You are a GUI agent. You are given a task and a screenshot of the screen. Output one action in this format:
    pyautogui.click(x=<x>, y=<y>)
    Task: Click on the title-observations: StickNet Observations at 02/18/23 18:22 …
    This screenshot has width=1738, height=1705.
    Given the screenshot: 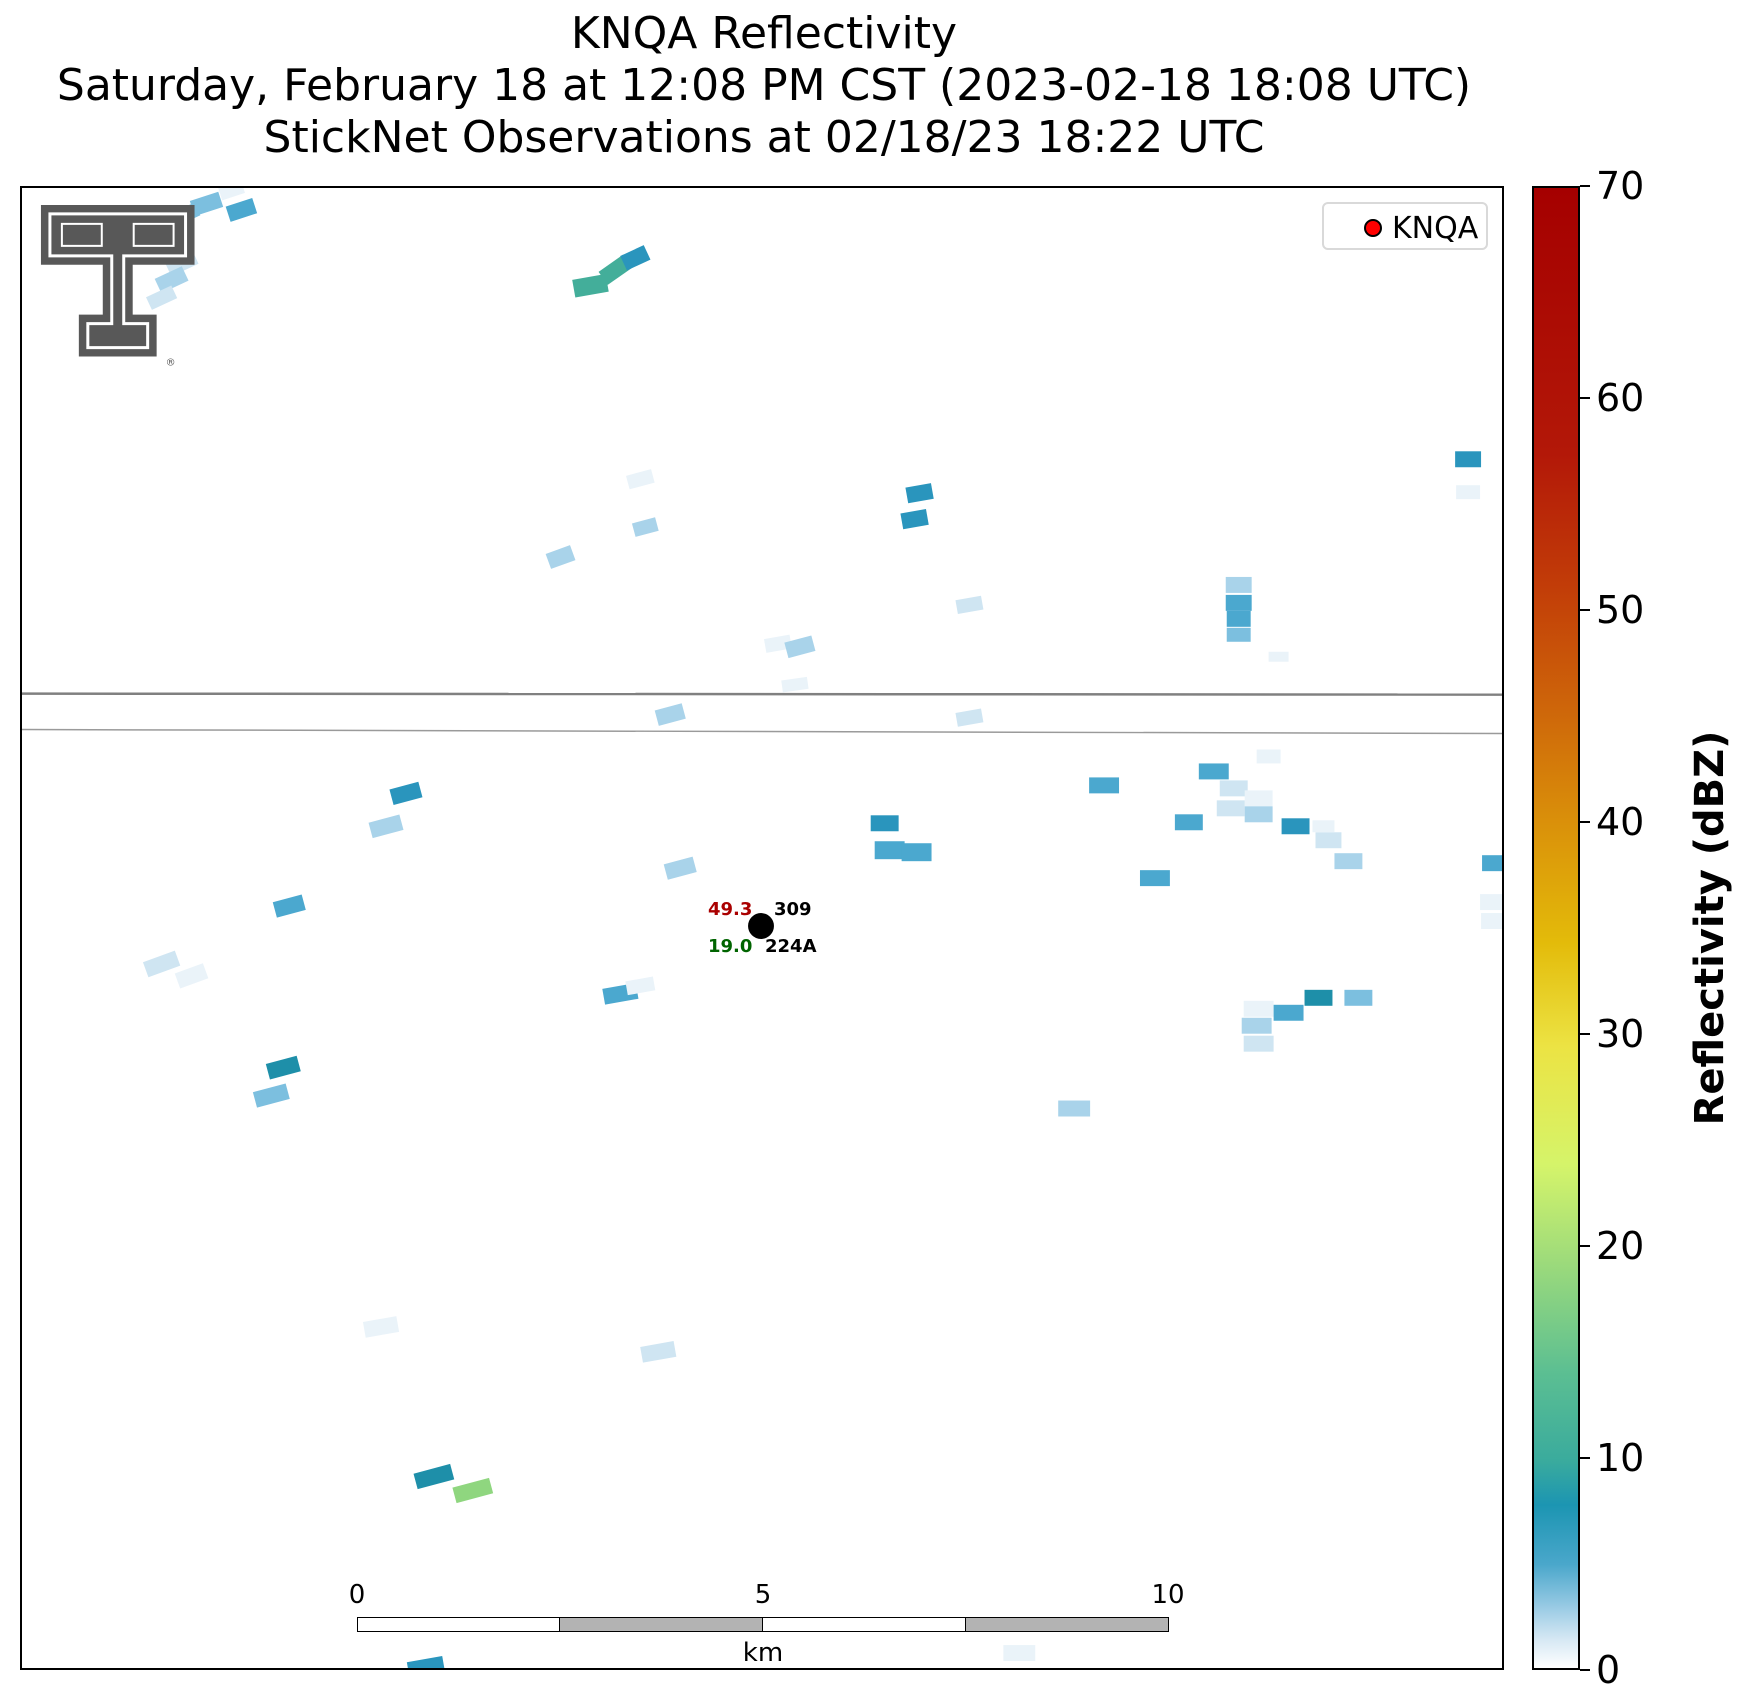 What is the action you would take?
    pyautogui.click(x=764, y=137)
    